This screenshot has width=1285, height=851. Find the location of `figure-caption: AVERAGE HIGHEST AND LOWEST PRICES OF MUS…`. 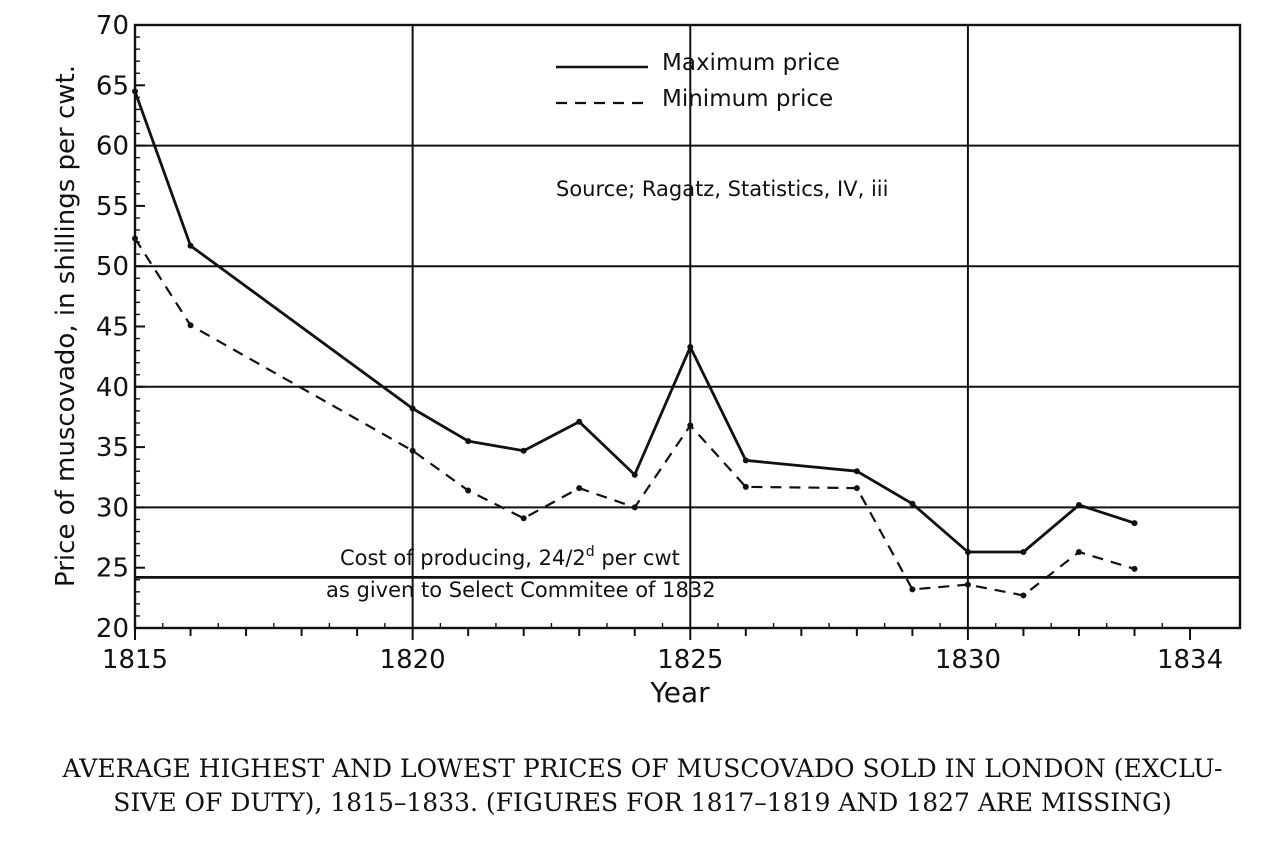

figure-caption: AVERAGE HIGHEST AND LOWEST PRICES OF MUS… is located at coordinates (642, 786).